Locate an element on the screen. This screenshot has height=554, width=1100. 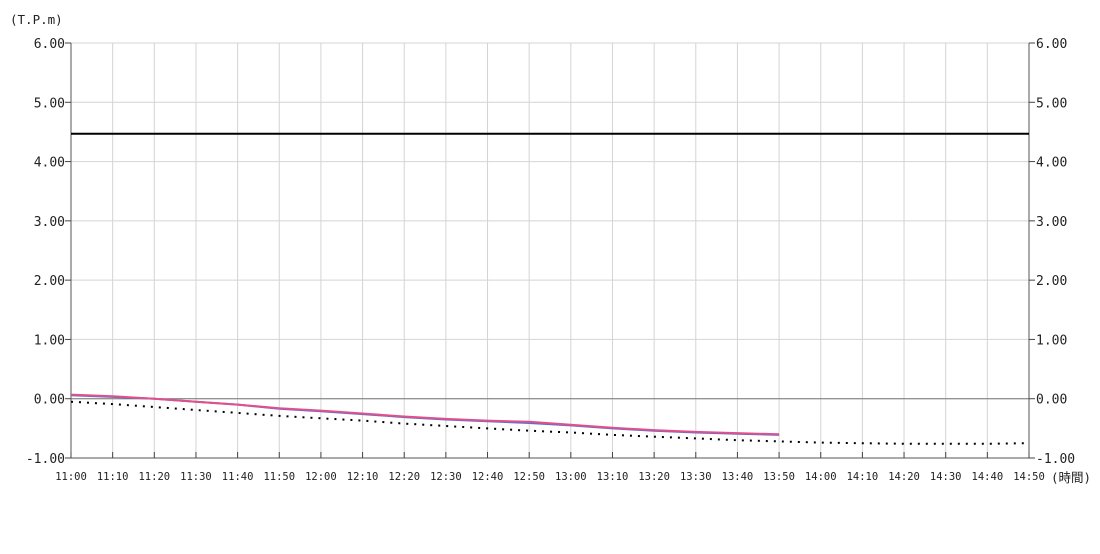
x-tick-label: 13:20 is located at coordinates (654, 477).